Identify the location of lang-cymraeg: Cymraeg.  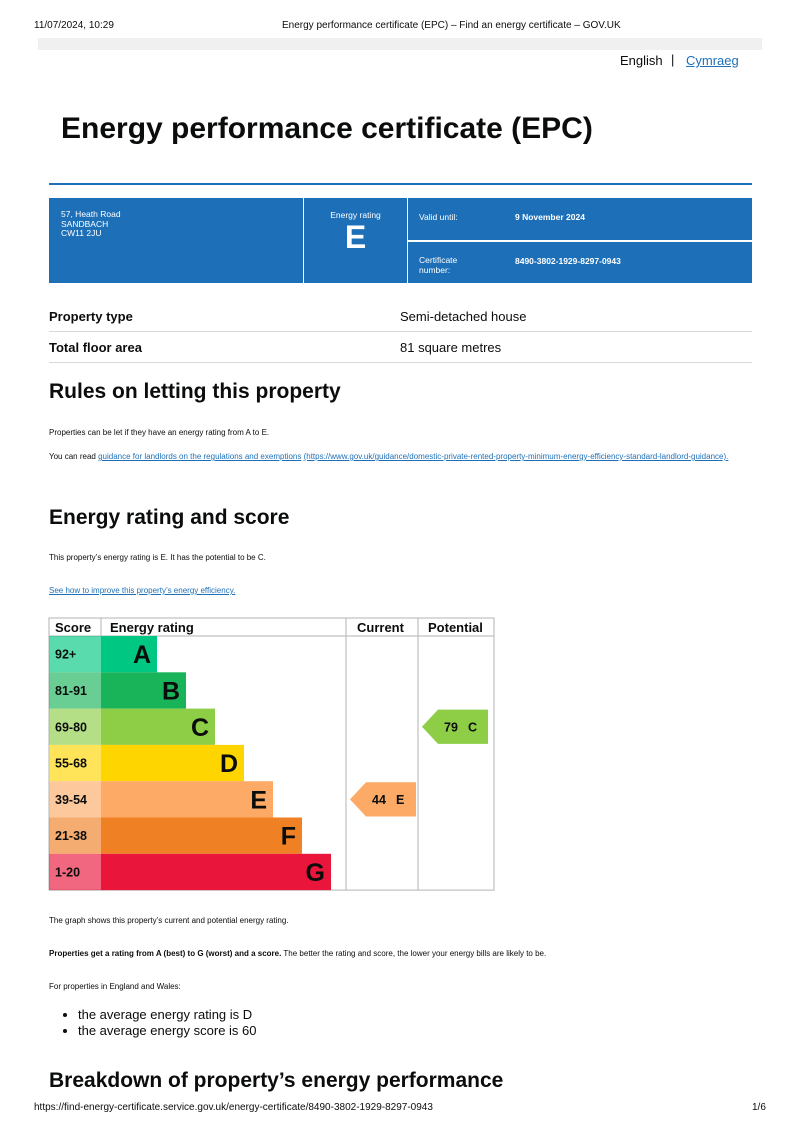
(712, 60).